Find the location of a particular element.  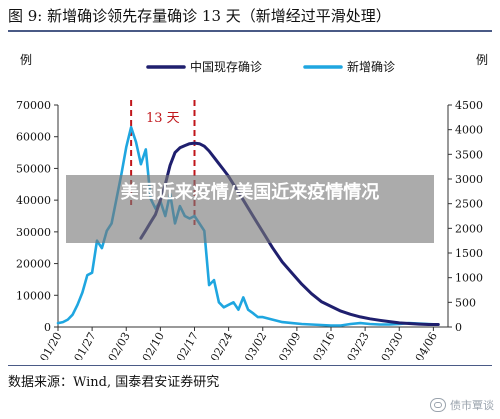

x-tick-label: 04/06 is located at coordinates (426, 345).